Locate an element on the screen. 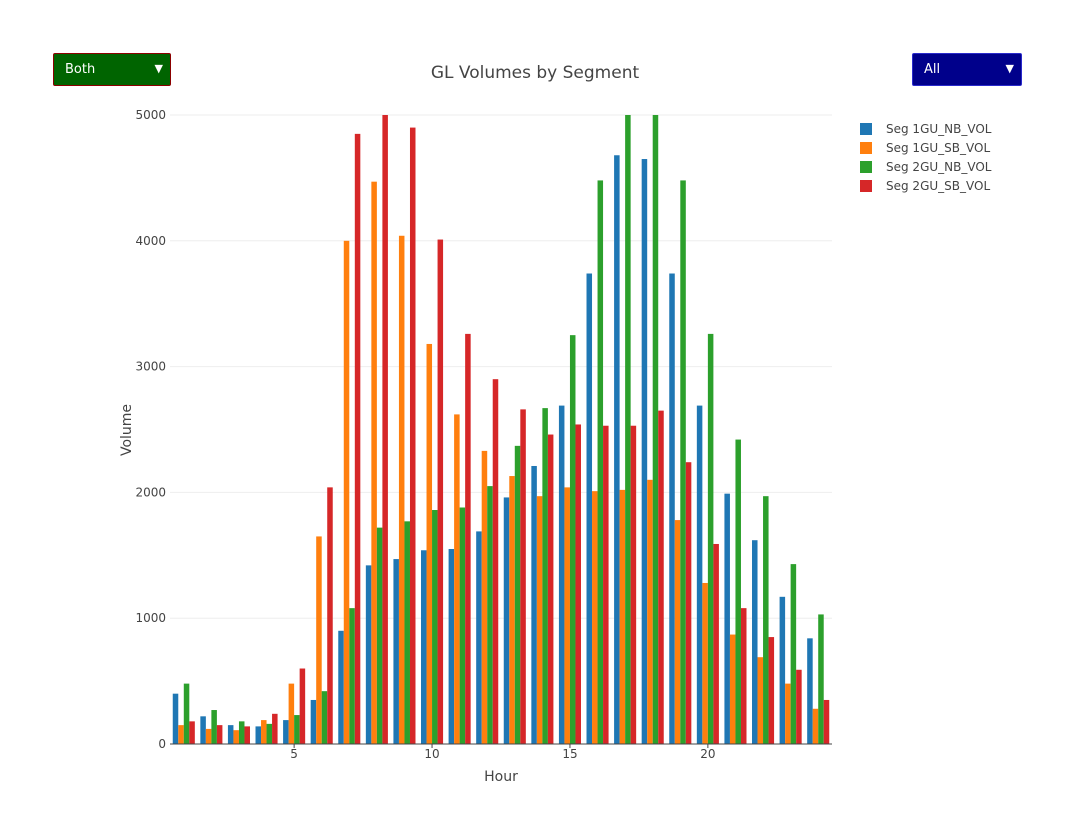  x-axis-title: Hour is located at coordinates (501, 777).